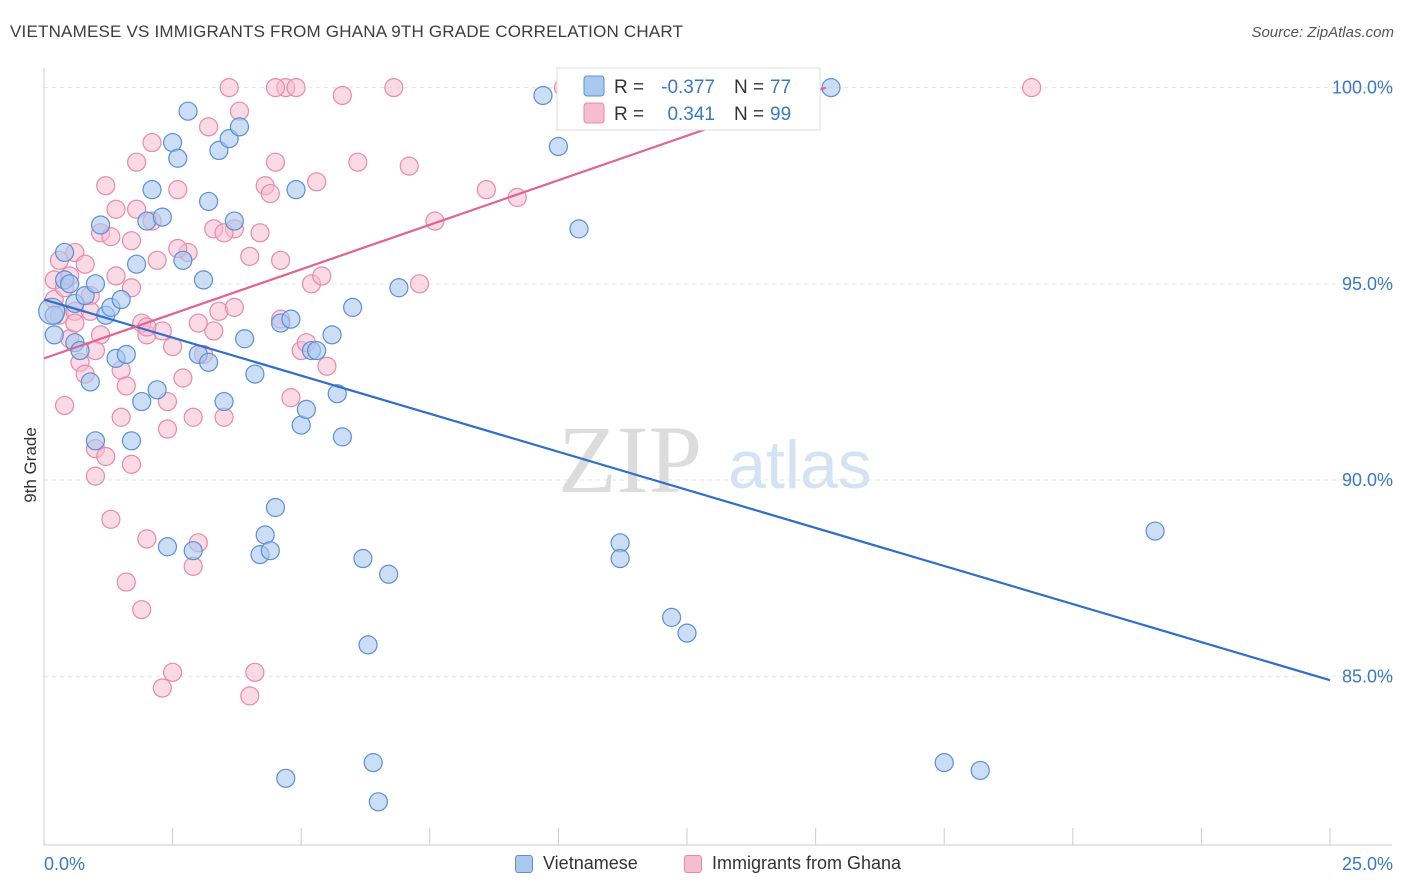 The image size is (1406, 892). What do you see at coordinates (1367, 480) in the screenshot?
I see `y-tick-label: 90.0%` at bounding box center [1367, 480].